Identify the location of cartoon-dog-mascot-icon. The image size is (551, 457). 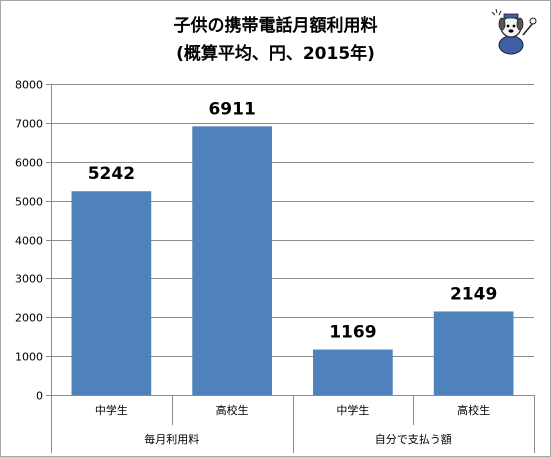
(514, 31).